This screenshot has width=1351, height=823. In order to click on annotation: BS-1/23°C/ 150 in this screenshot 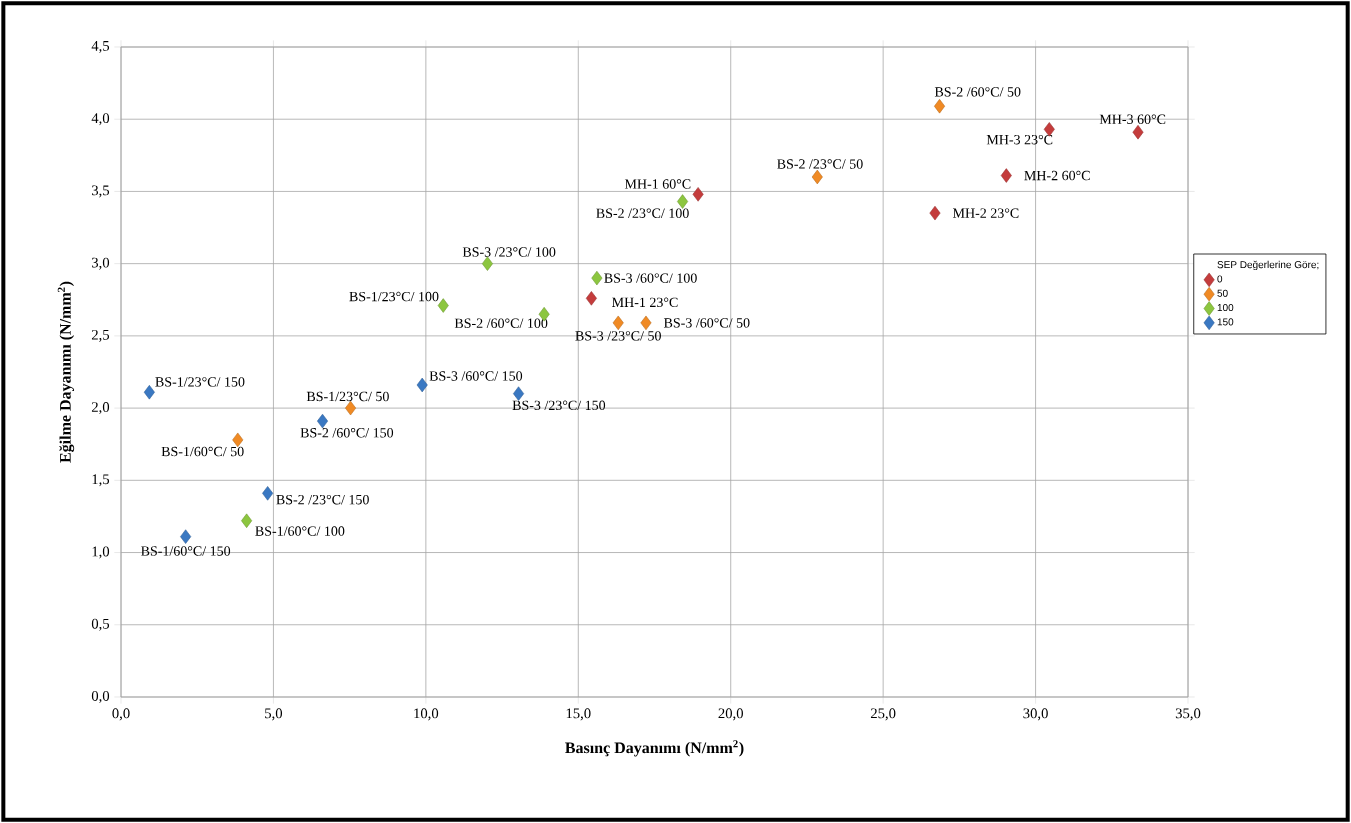, I will do `click(200, 382)`.